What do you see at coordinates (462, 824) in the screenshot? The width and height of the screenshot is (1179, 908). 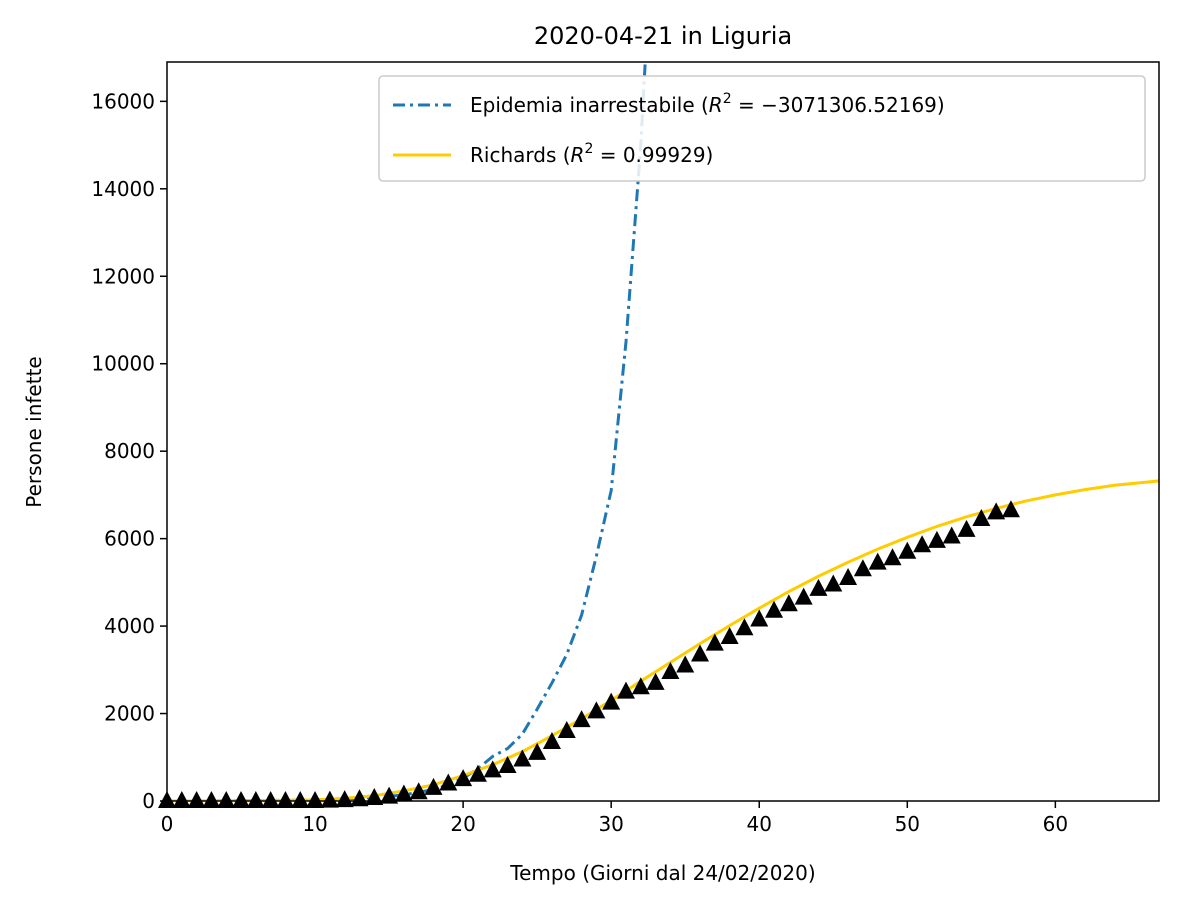 I see `x-tick-label: 20` at bounding box center [462, 824].